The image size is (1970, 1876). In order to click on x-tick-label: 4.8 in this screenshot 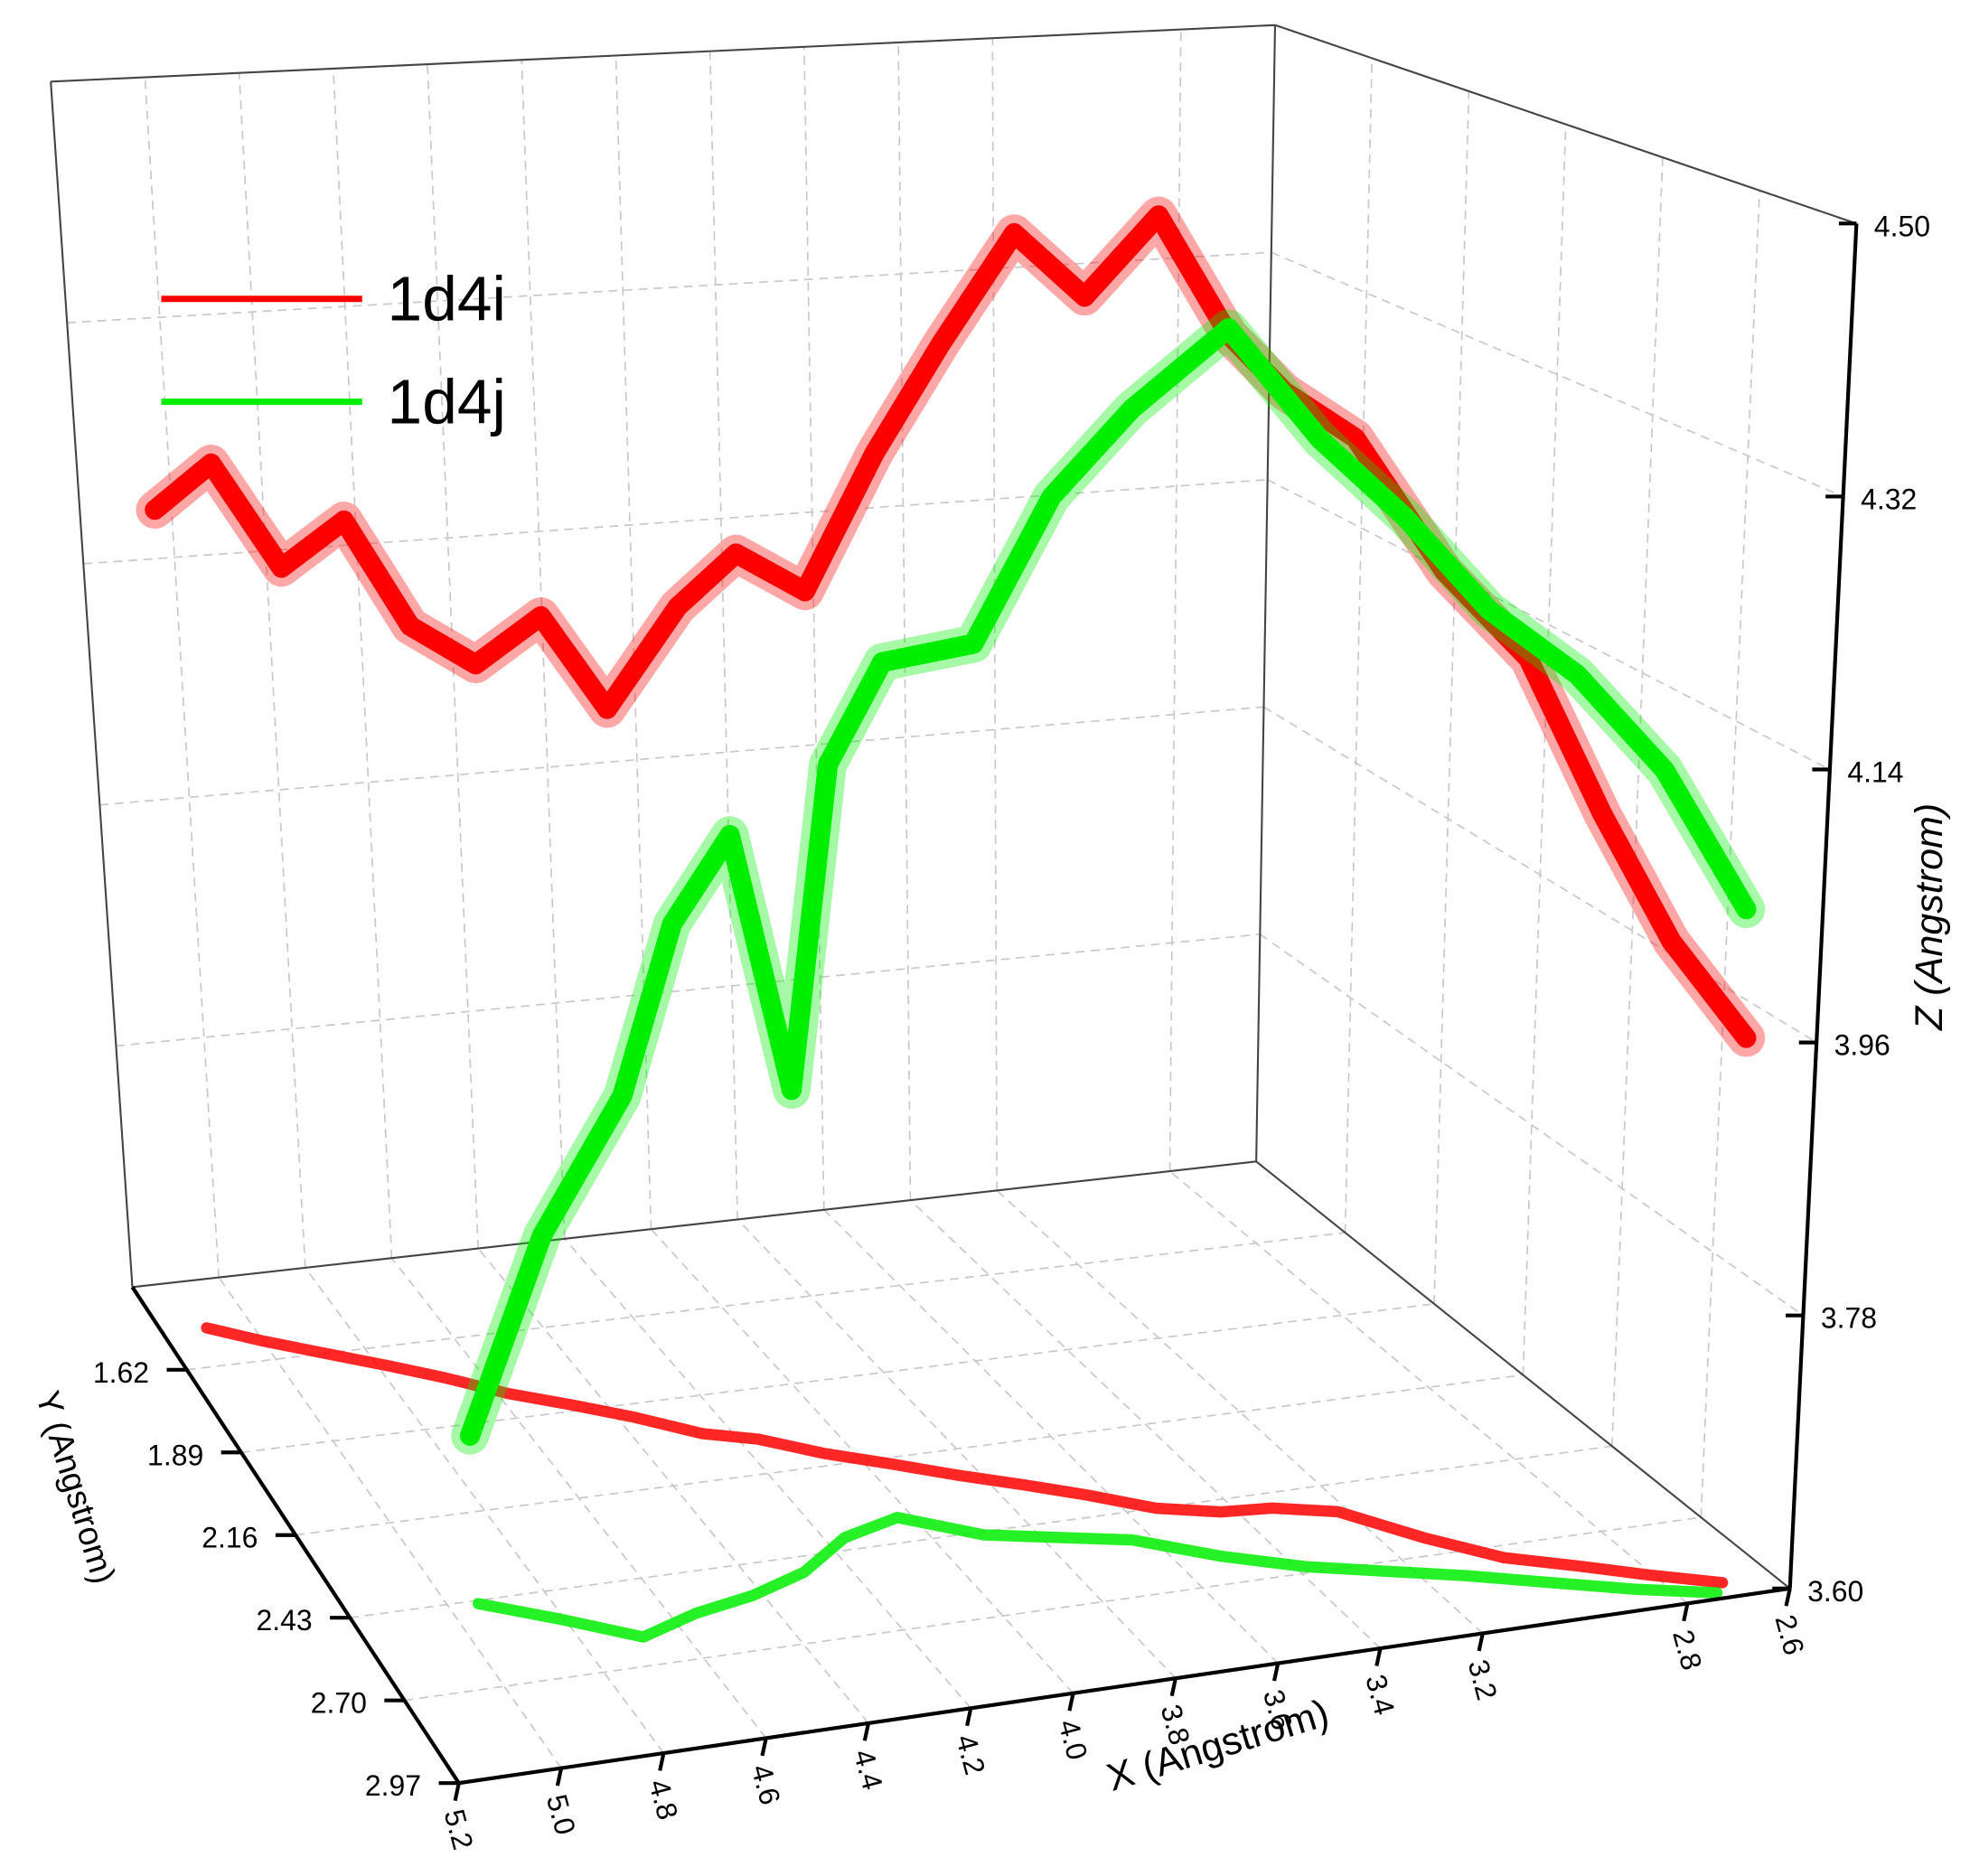, I will do `click(663, 1799)`.